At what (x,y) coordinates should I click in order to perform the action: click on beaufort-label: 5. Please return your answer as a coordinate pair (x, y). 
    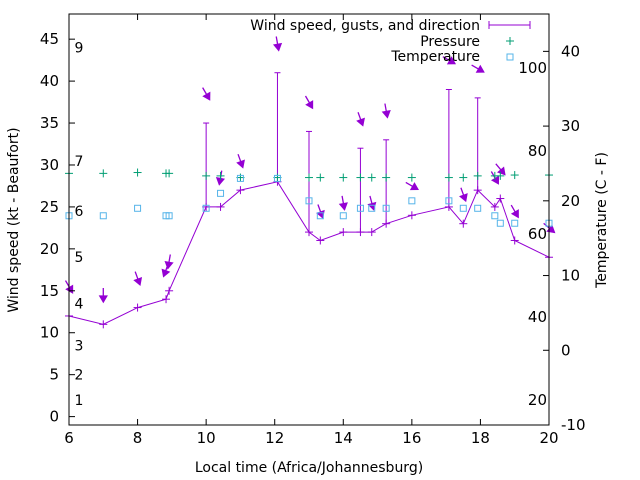
    Looking at the image, I should click on (79, 258).